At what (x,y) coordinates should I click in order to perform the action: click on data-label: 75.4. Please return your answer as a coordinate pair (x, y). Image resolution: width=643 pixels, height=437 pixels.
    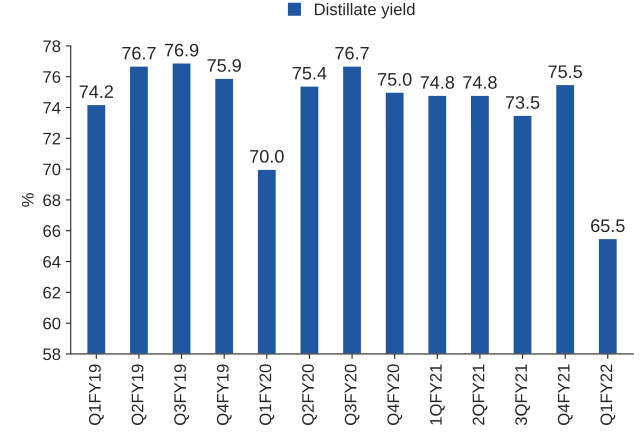
    Looking at the image, I should click on (309, 73).